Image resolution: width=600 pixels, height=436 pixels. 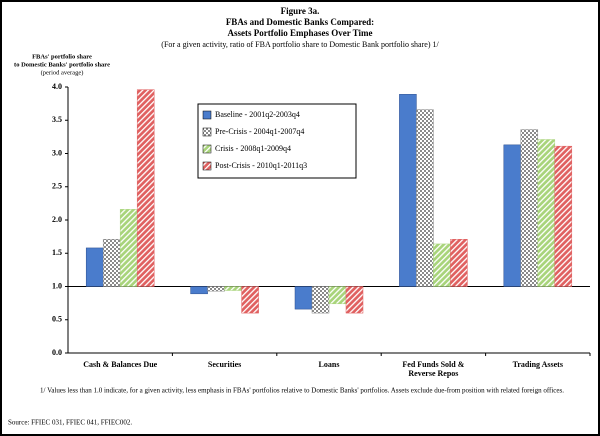 What do you see at coordinates (70, 423) in the screenshot?
I see `source: Source: FFIEC 031, FFIEC 041, FFIEC002.` at bounding box center [70, 423].